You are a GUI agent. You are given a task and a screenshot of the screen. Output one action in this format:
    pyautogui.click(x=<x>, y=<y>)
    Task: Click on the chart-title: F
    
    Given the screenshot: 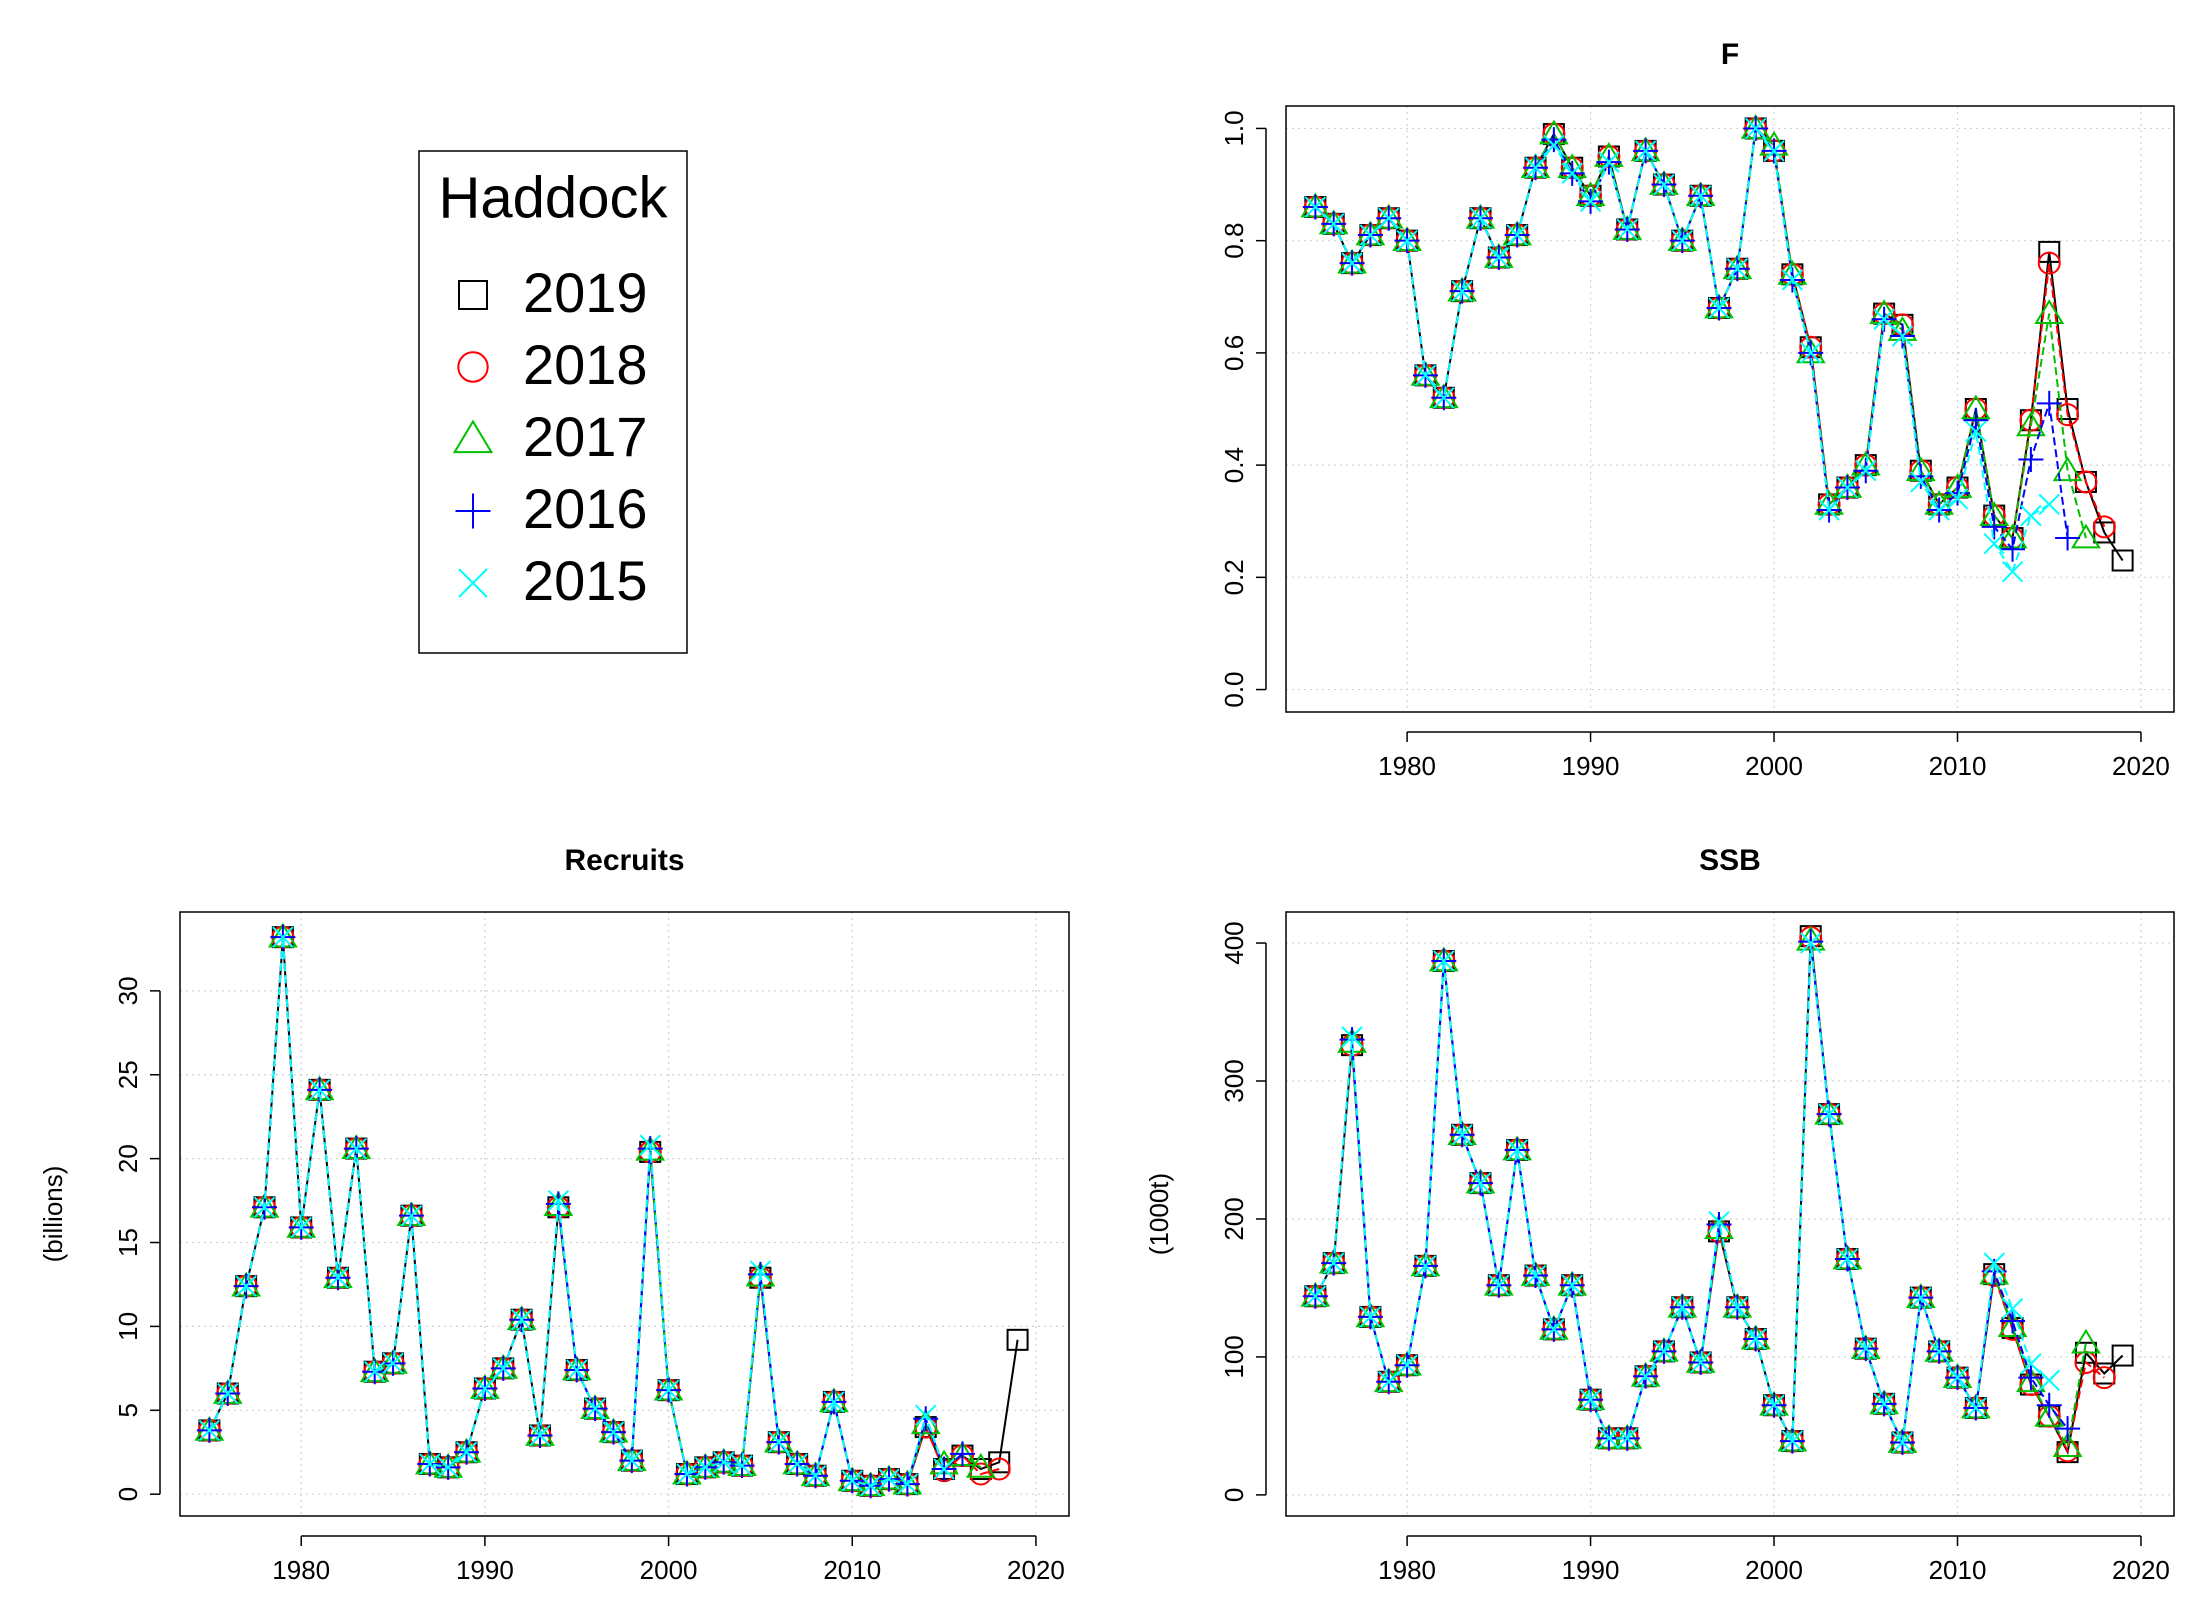 What is the action you would take?
    pyautogui.click(x=1730, y=54)
    